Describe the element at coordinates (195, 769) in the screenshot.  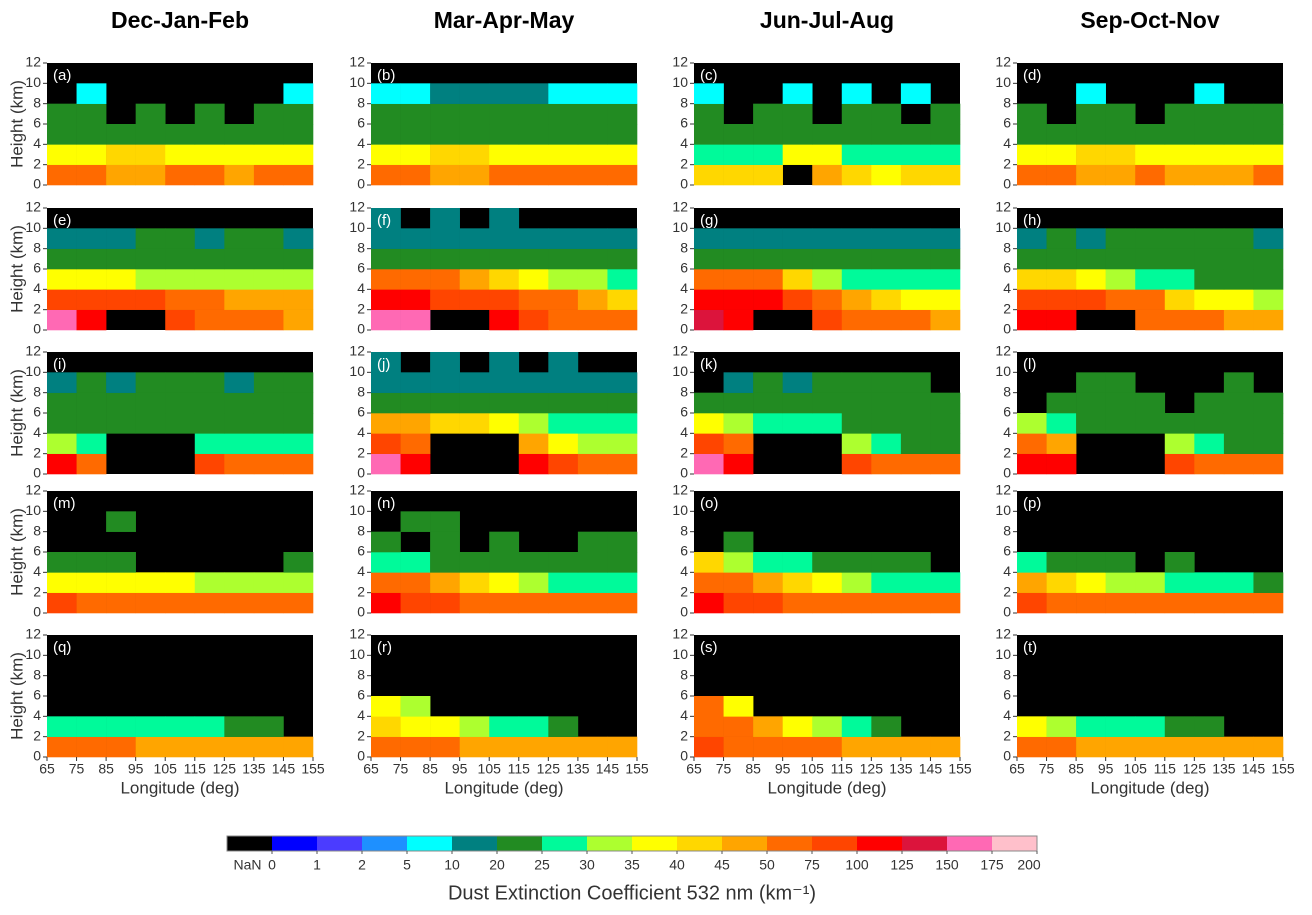
I see `x-tick-label: 115` at that location.